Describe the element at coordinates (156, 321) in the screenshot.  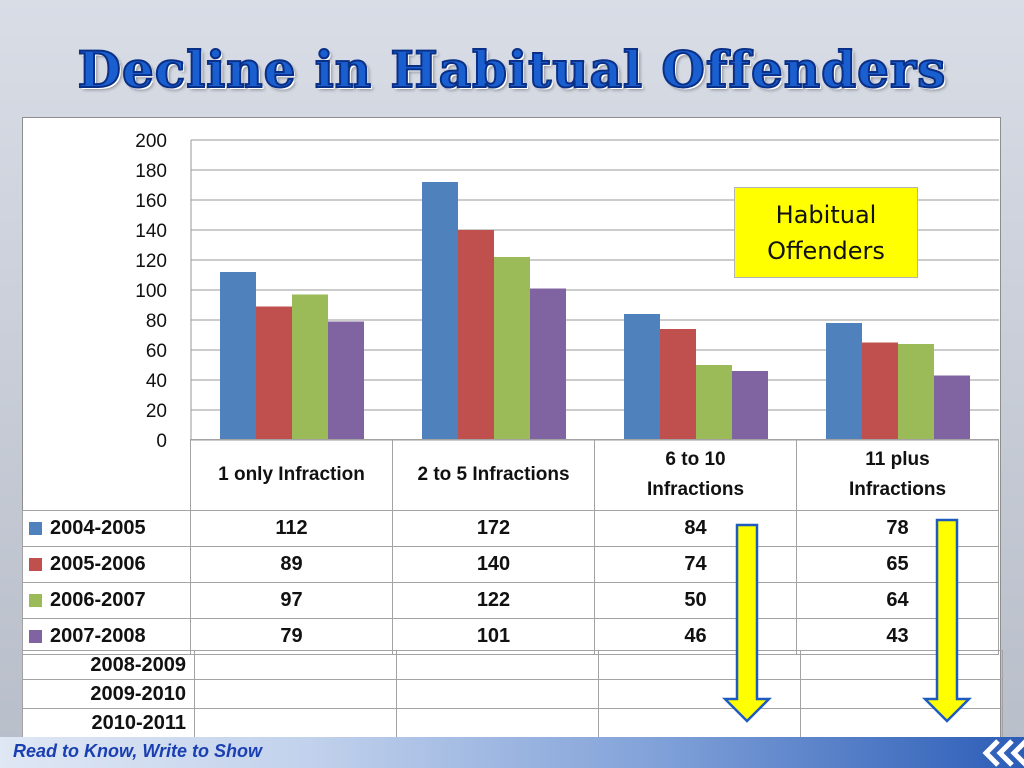
I see `y-tick-label: 80` at that location.